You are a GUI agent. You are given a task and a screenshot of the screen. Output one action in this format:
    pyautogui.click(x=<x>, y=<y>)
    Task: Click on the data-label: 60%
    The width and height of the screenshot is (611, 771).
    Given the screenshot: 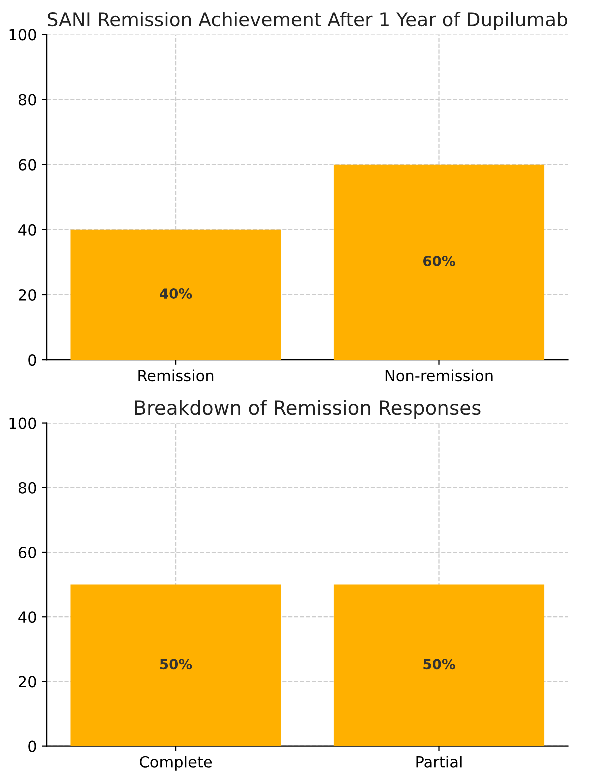 What is the action you would take?
    pyautogui.click(x=439, y=261)
    